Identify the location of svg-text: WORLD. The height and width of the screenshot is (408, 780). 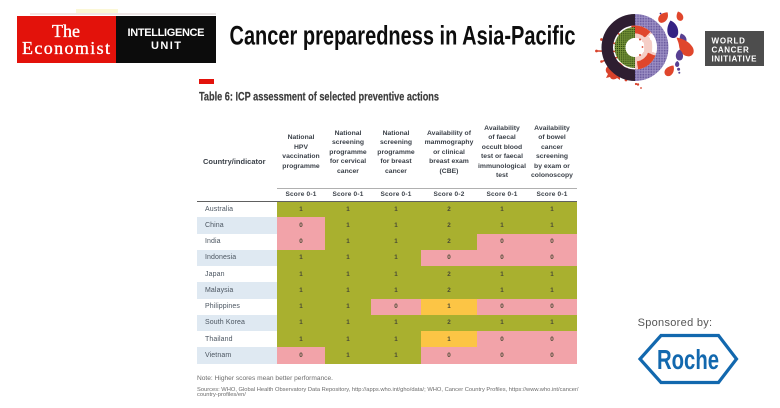
(729, 41).